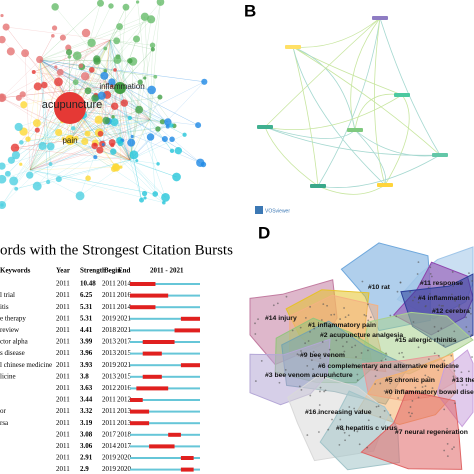 This screenshot has height=474, width=474. Describe the element at coordinates (3, 411) in the screenshot. I see `keyword: or` at that location.